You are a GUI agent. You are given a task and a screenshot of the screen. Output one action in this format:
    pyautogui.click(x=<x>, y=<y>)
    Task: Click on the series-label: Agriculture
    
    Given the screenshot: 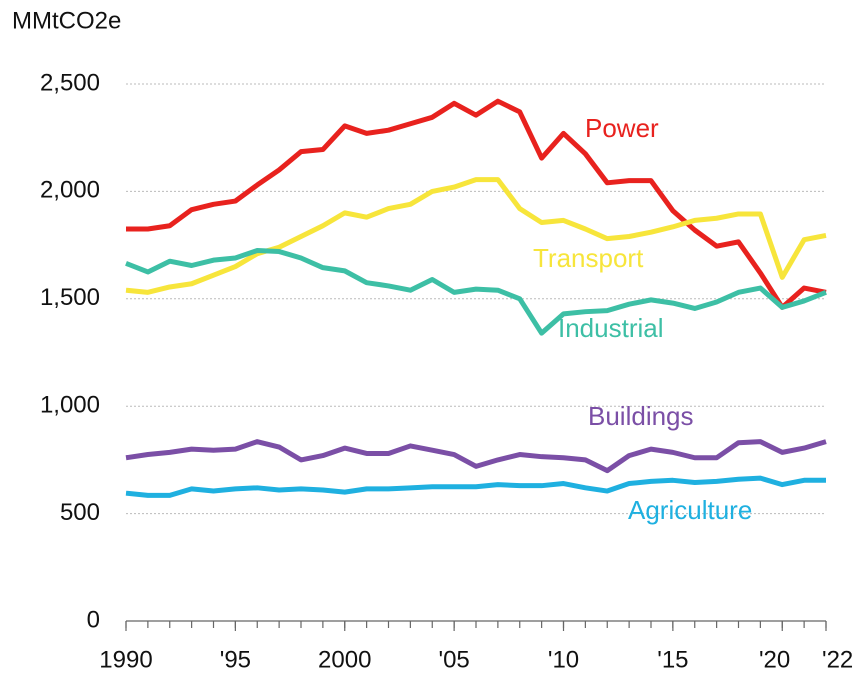 What is the action you would take?
    pyautogui.click(x=690, y=510)
    